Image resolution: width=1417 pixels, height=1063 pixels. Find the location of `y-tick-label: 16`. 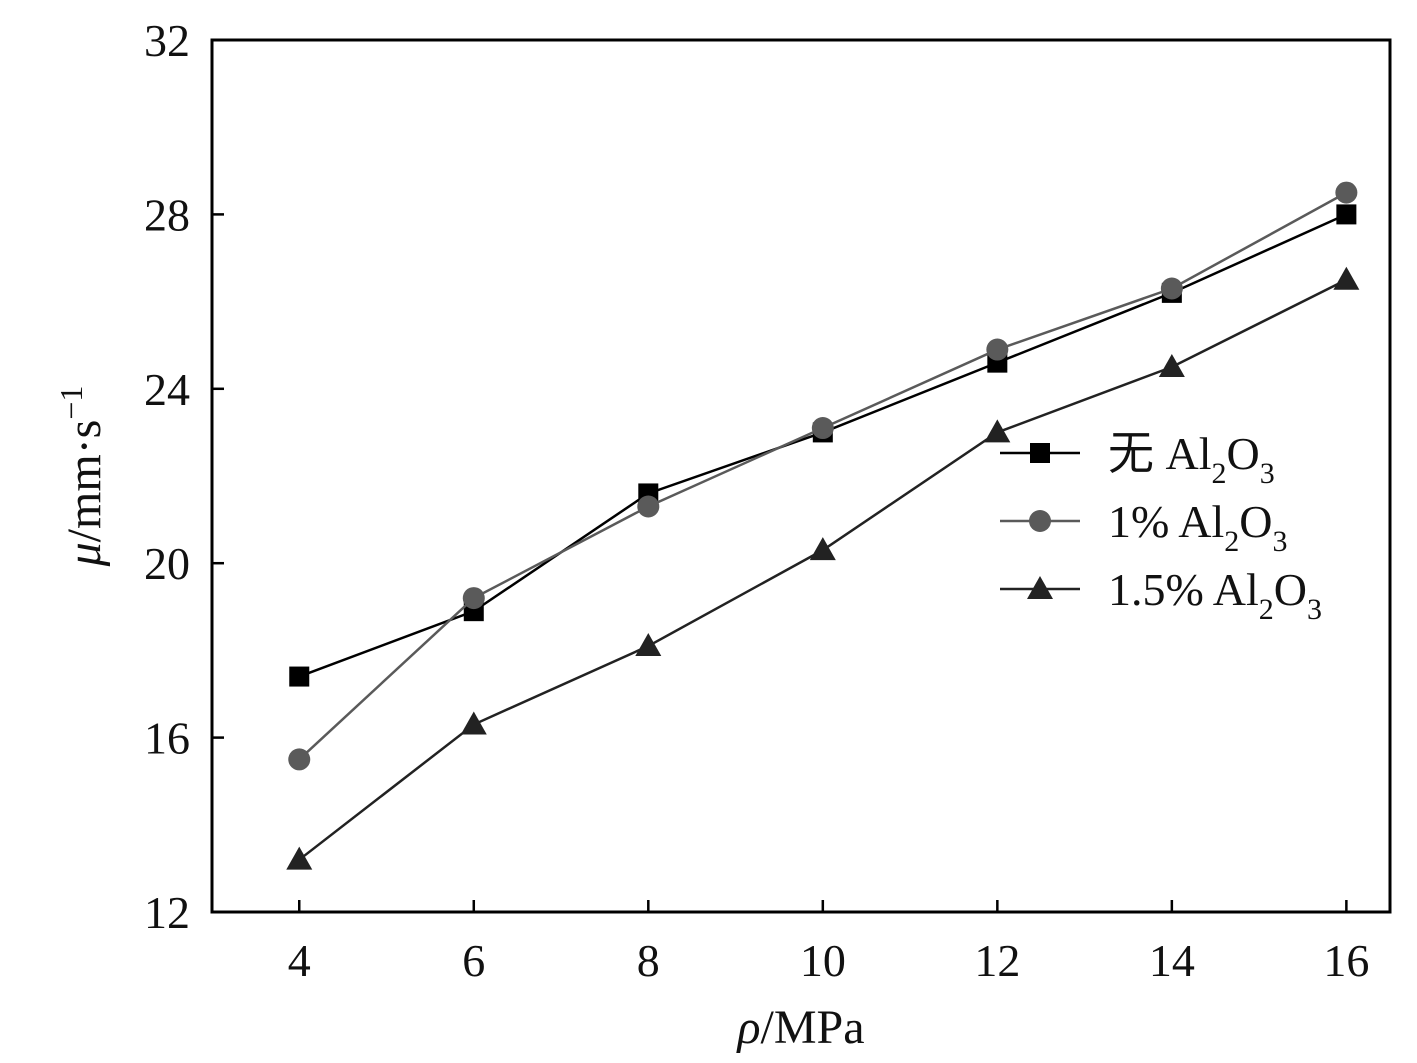

y-tick-label: 16 is located at coordinates (167, 738).